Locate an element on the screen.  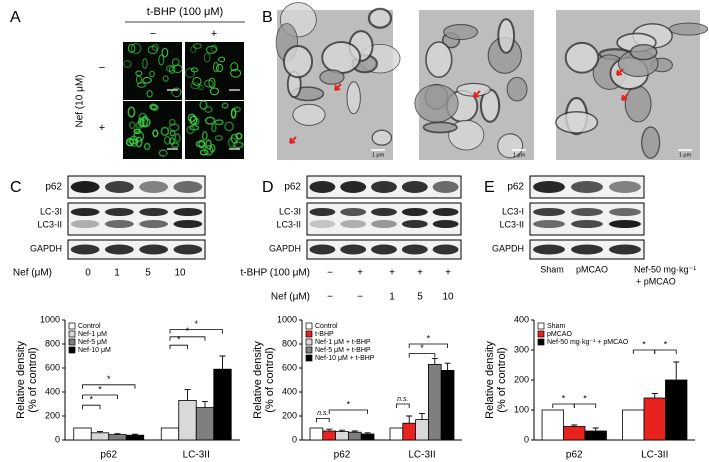
x-tick-label: p62 is located at coordinates (108, 455).